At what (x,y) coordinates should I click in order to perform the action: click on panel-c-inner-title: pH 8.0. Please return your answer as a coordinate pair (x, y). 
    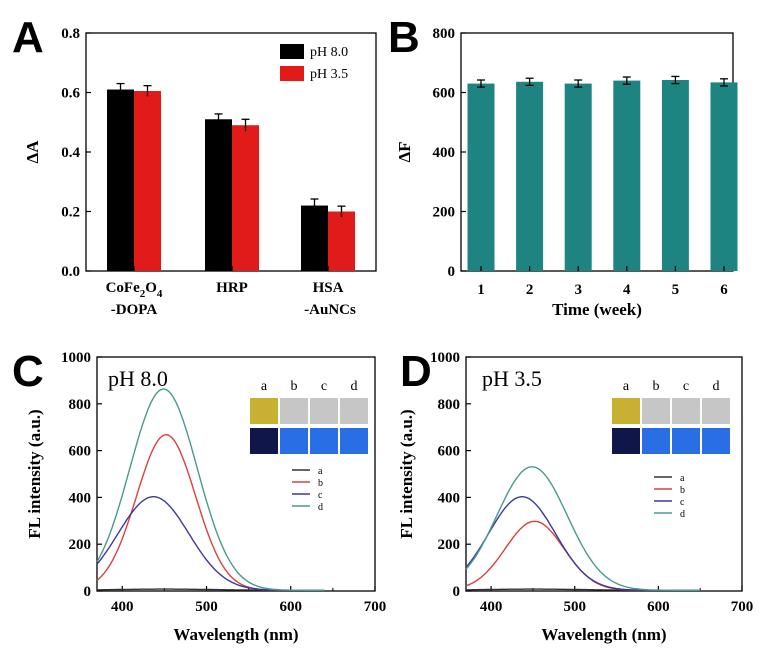
    Looking at the image, I should click on (138, 378).